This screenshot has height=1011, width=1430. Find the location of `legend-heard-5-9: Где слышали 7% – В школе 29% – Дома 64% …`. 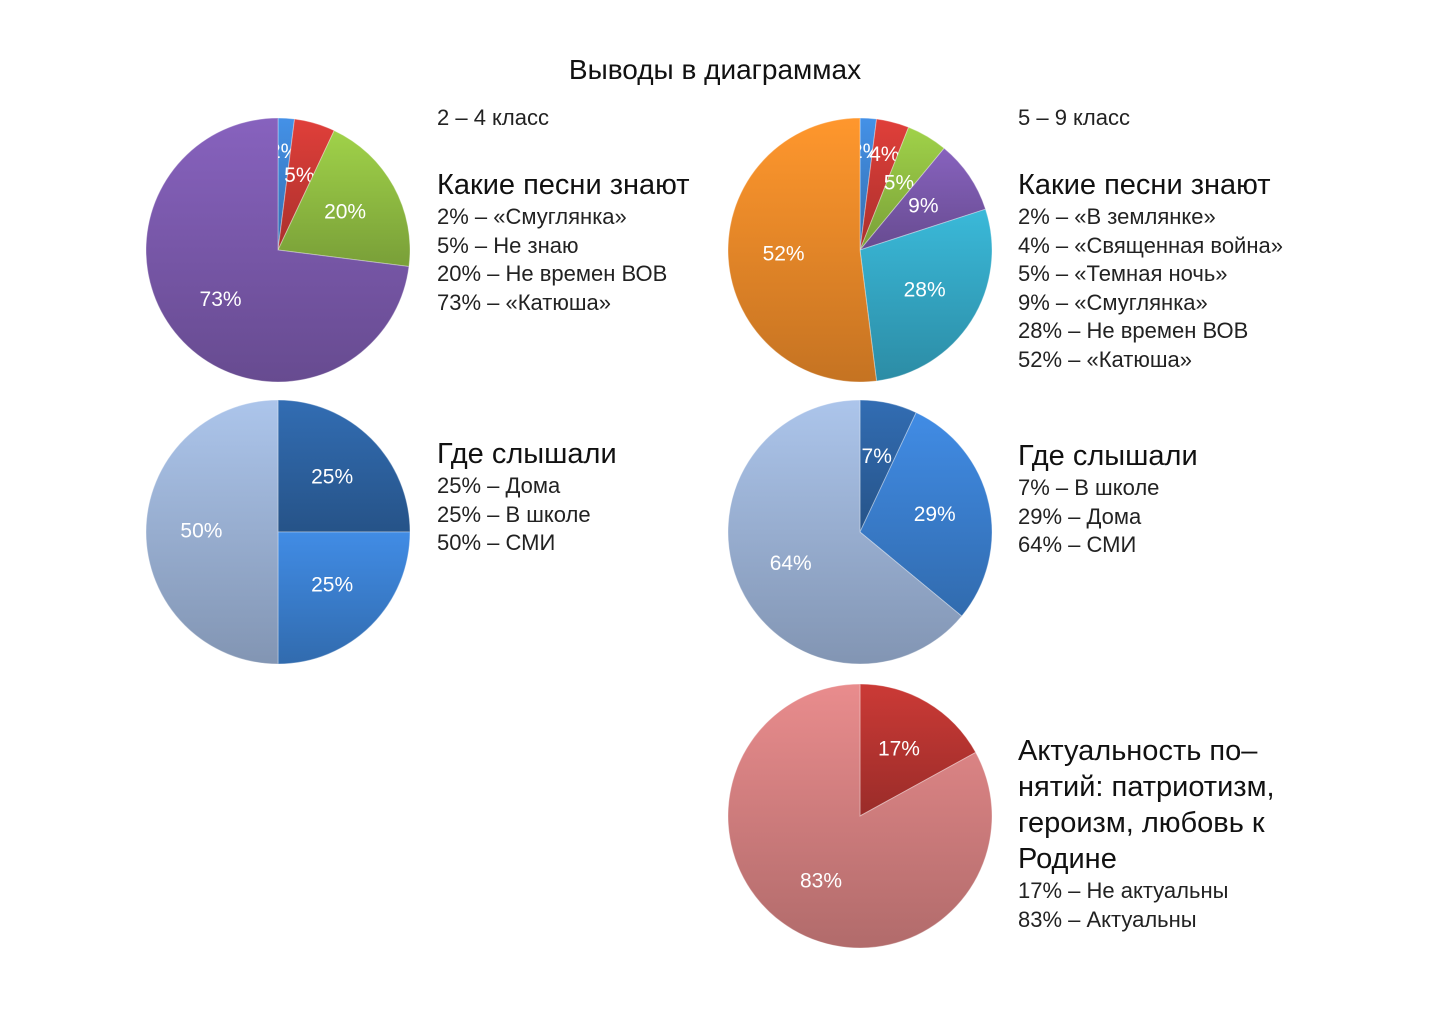

legend-heard-5-9: Где слышали 7% – В школе 29% – Дома 64% … is located at coordinates (1108, 499).